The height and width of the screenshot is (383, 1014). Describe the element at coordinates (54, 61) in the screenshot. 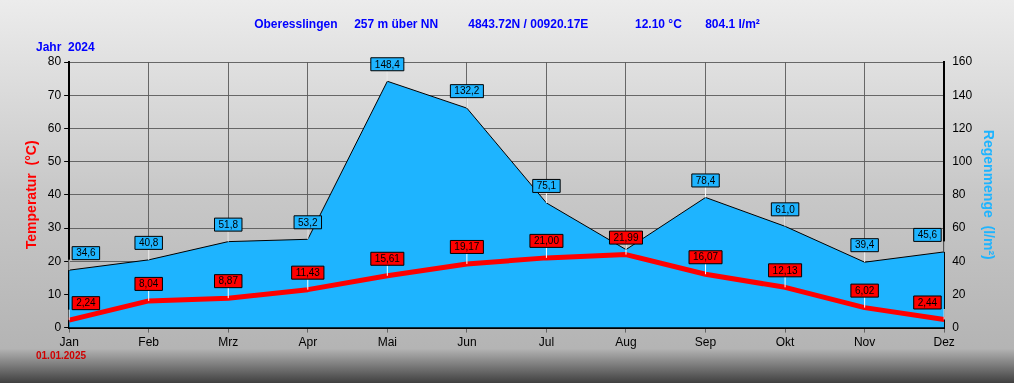

I see `y-tick-label: 80` at that location.